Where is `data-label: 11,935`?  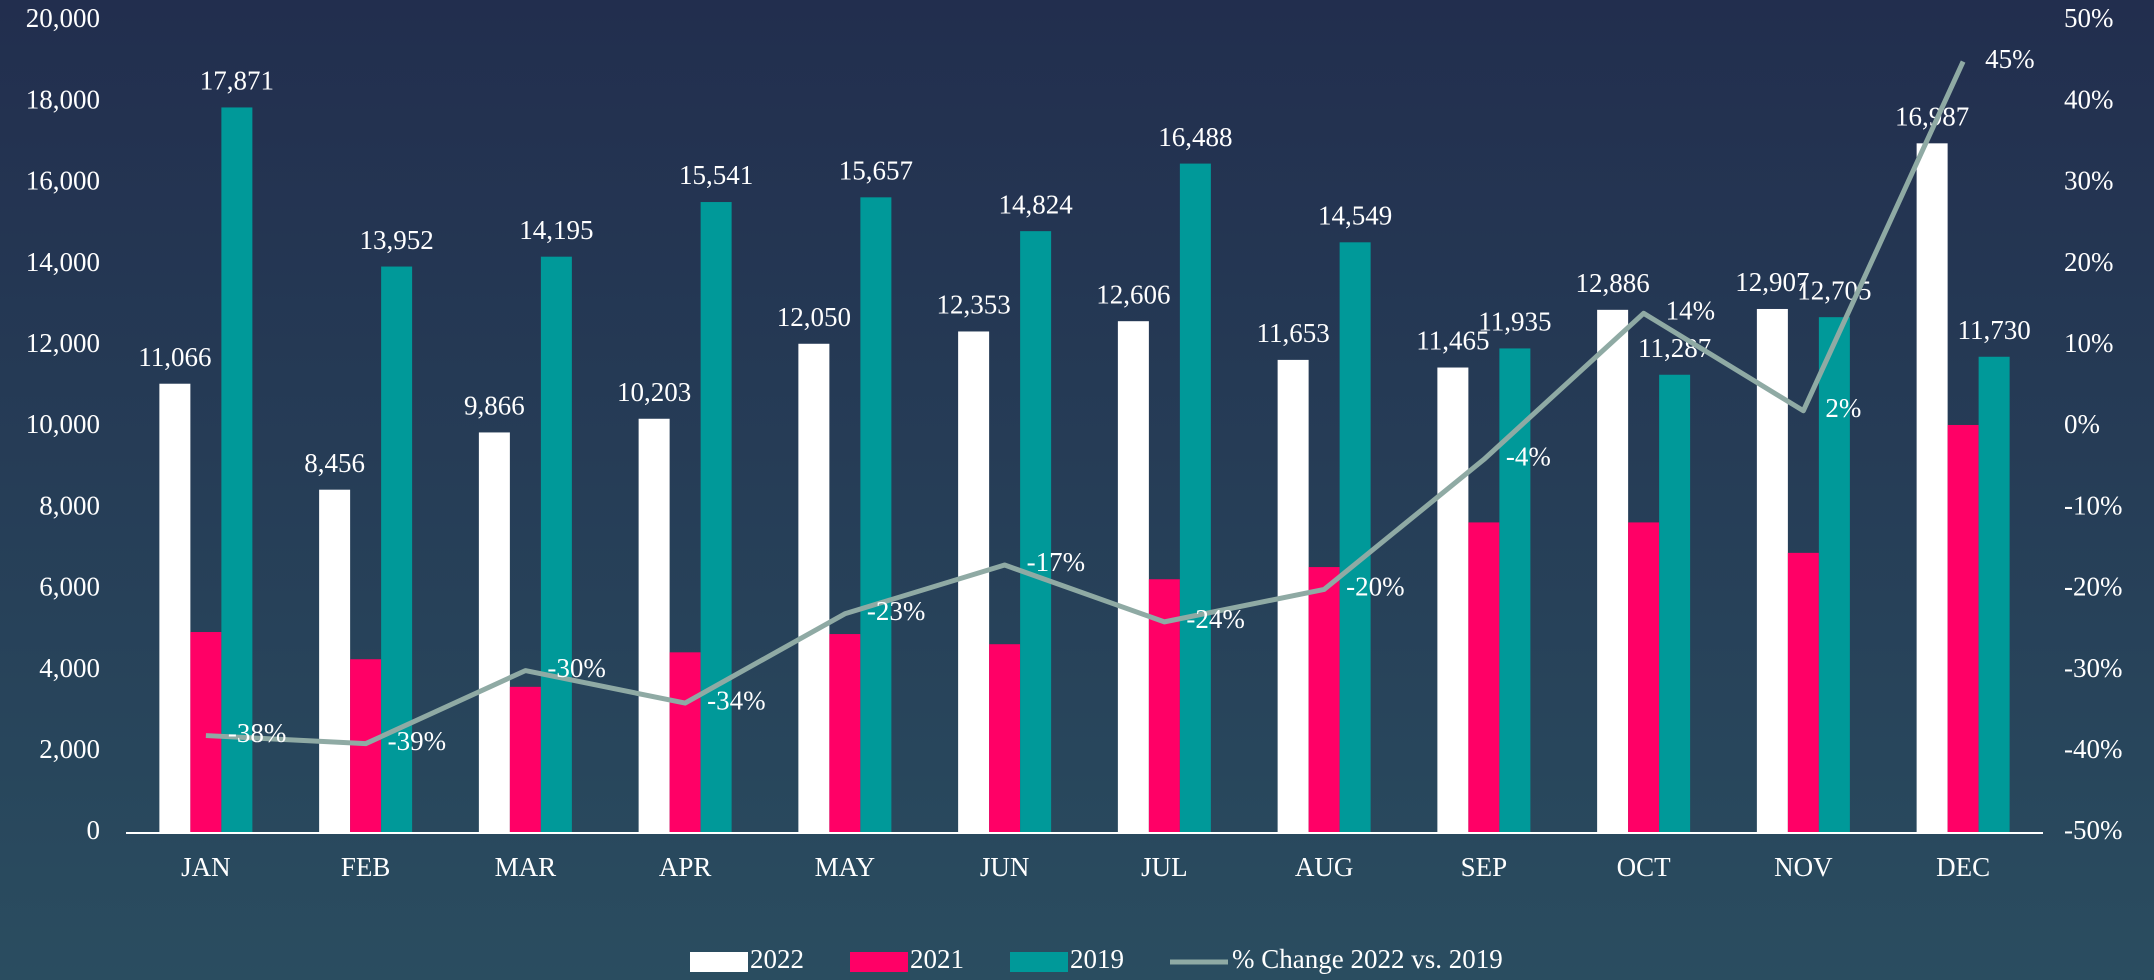 data-label: 11,935 is located at coordinates (1514, 322).